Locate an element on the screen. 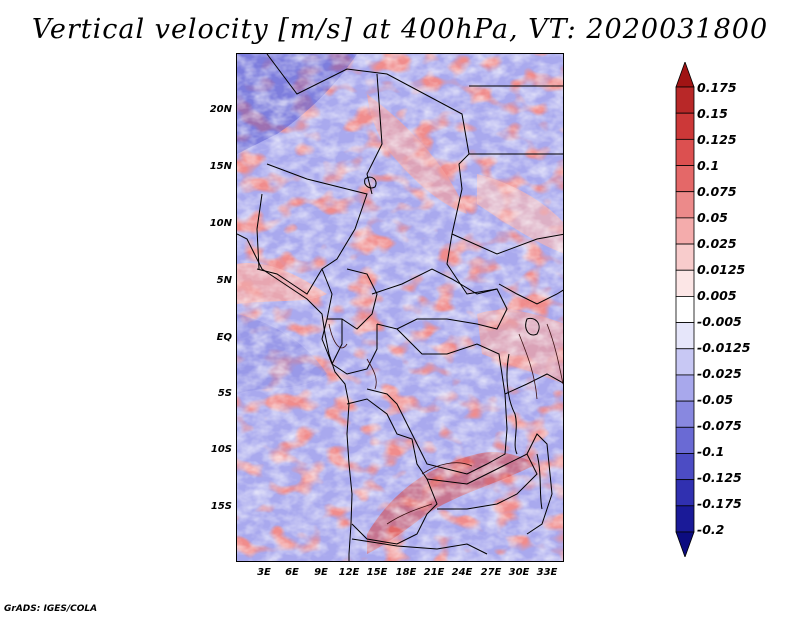 The image size is (800, 618). lon-label: 9E is located at coordinates (321, 572).